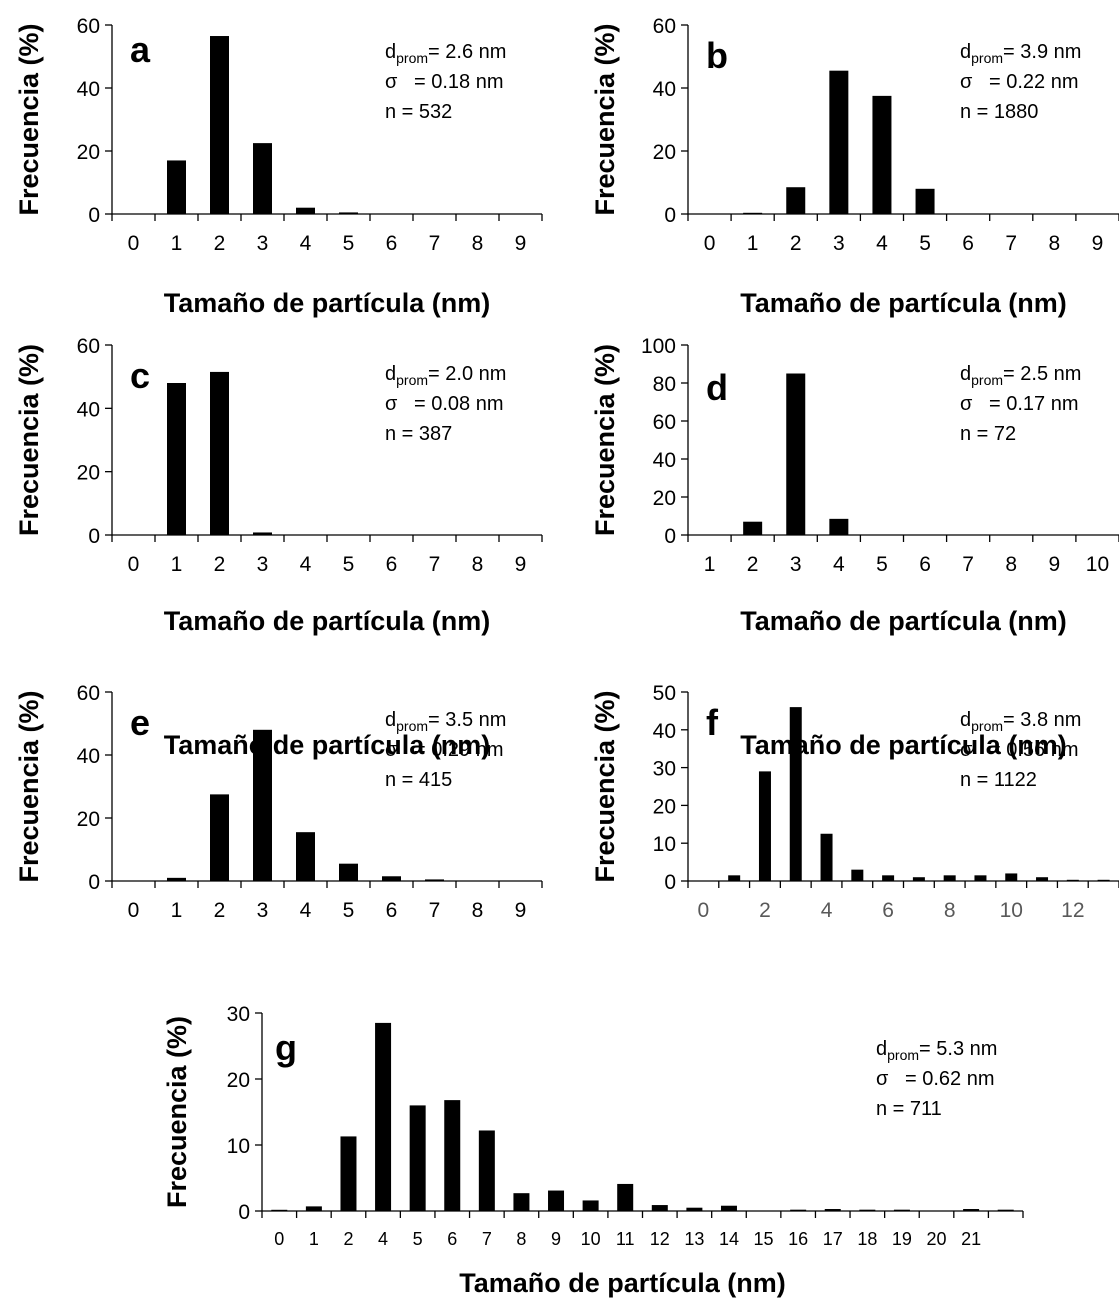 This screenshot has height=1311, width=1119. Describe the element at coordinates (664, 693) in the screenshot. I see `y-tick-label: 50` at that location.